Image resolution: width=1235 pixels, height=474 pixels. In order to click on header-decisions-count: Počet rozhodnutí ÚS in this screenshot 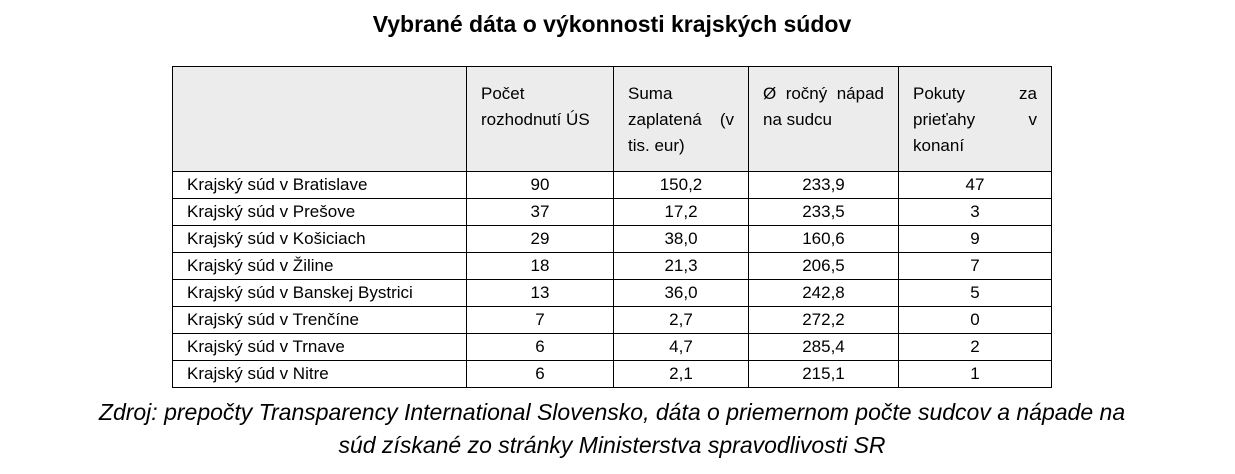, I will do `click(540, 119)`.